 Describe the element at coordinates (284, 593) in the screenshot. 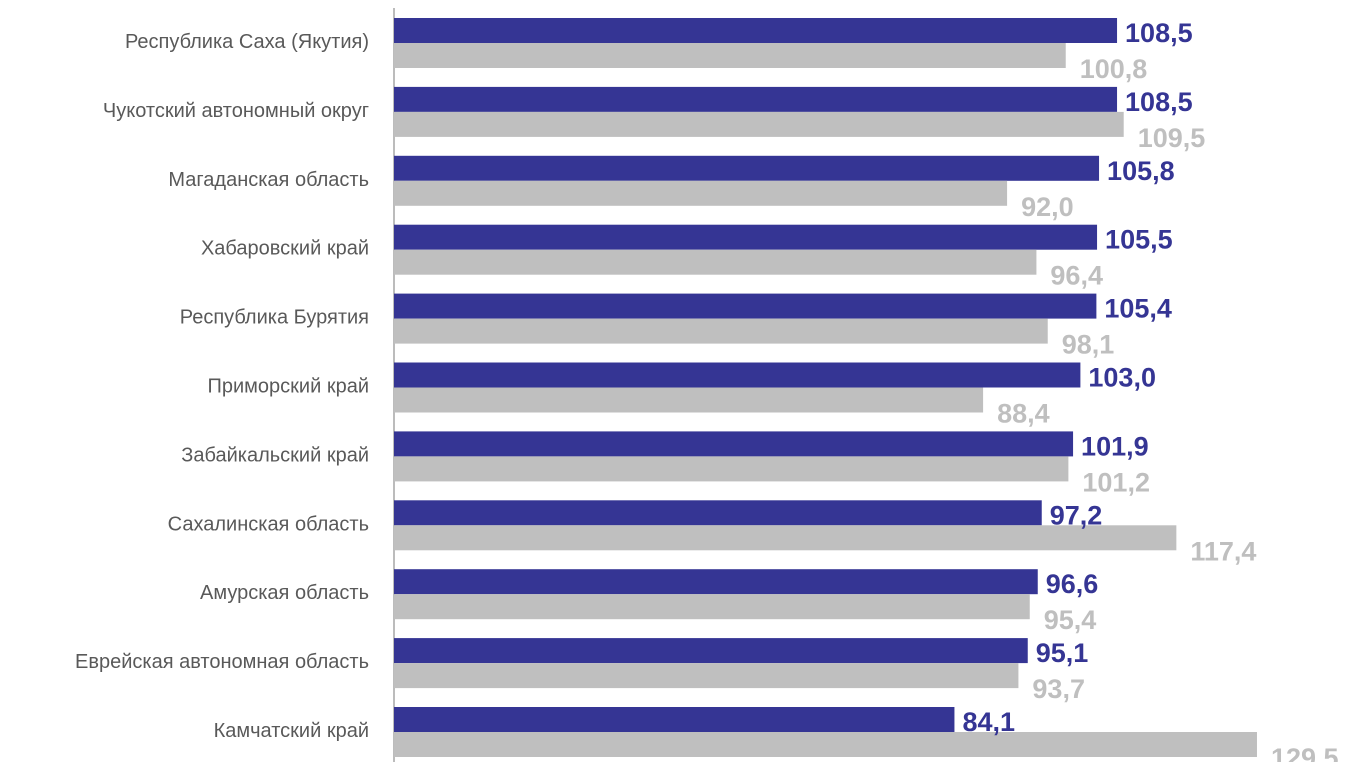

I see `category-label: Амурская область` at that location.